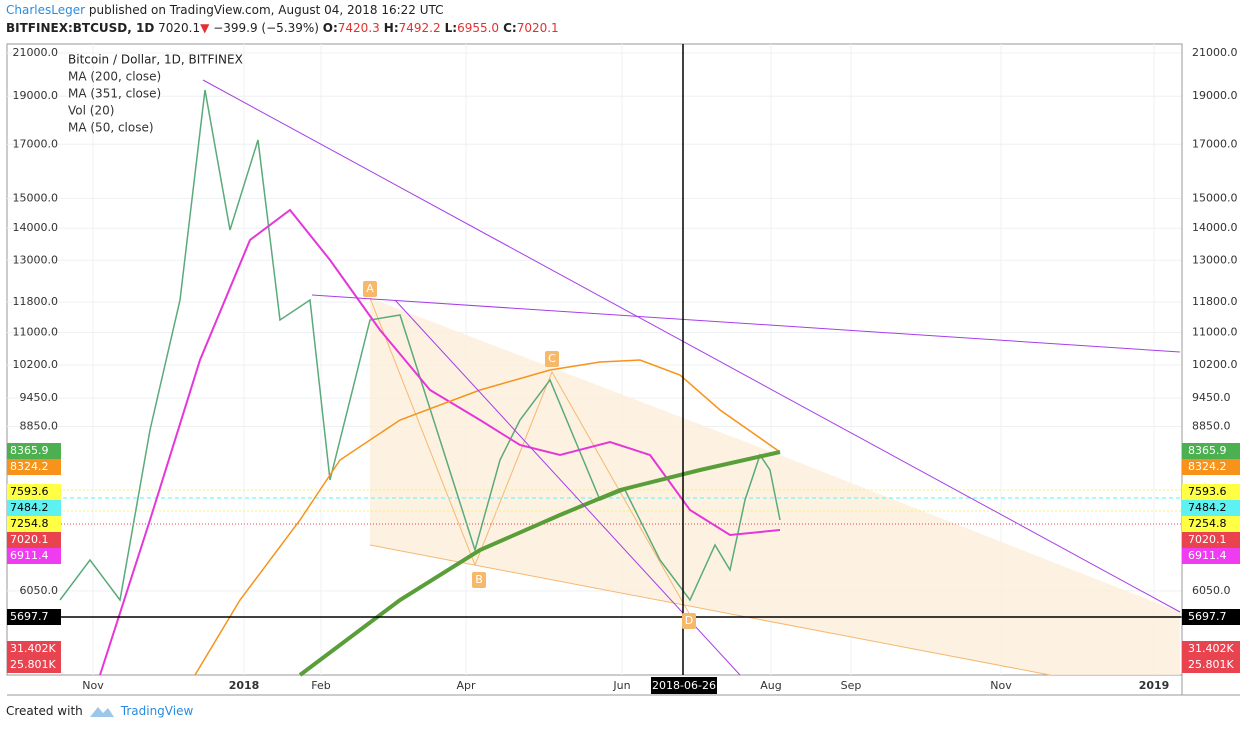  What do you see at coordinates (770, 685) in the screenshot?
I see `x-tick-label: Aug` at bounding box center [770, 685].